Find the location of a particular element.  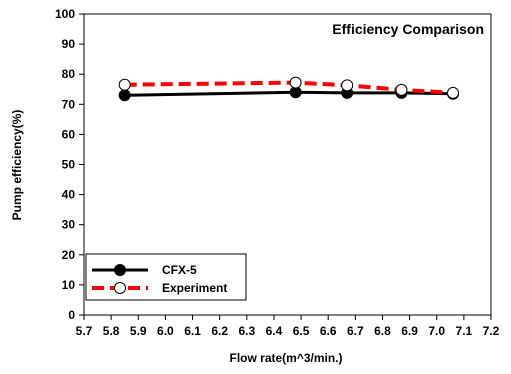

y-tick-label: 20 is located at coordinates (69, 255).